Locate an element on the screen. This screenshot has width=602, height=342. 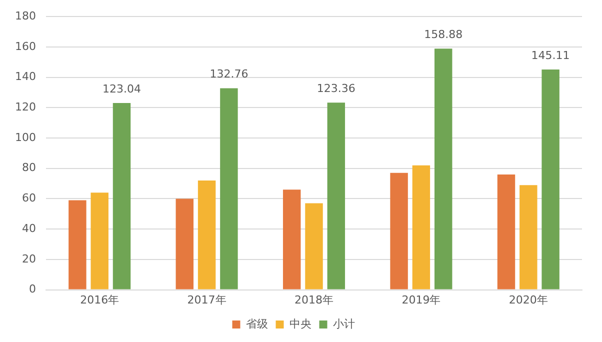
y-tick-label: 40 is located at coordinates (29, 228).